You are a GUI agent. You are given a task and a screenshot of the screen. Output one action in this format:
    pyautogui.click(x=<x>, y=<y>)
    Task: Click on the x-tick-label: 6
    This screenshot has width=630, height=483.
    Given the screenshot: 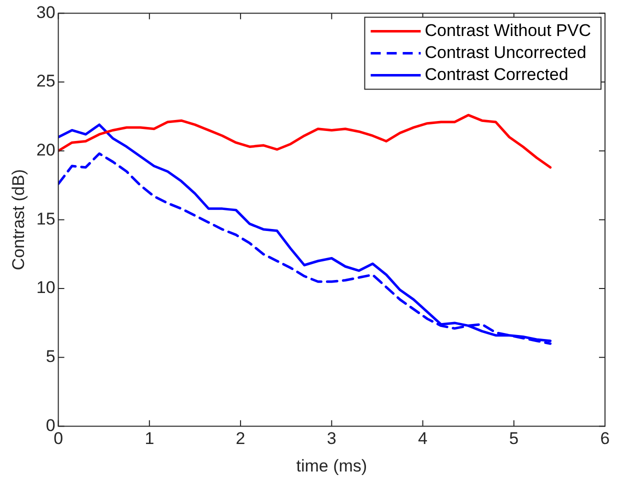 What is the action you would take?
    pyautogui.click(x=605, y=438)
    